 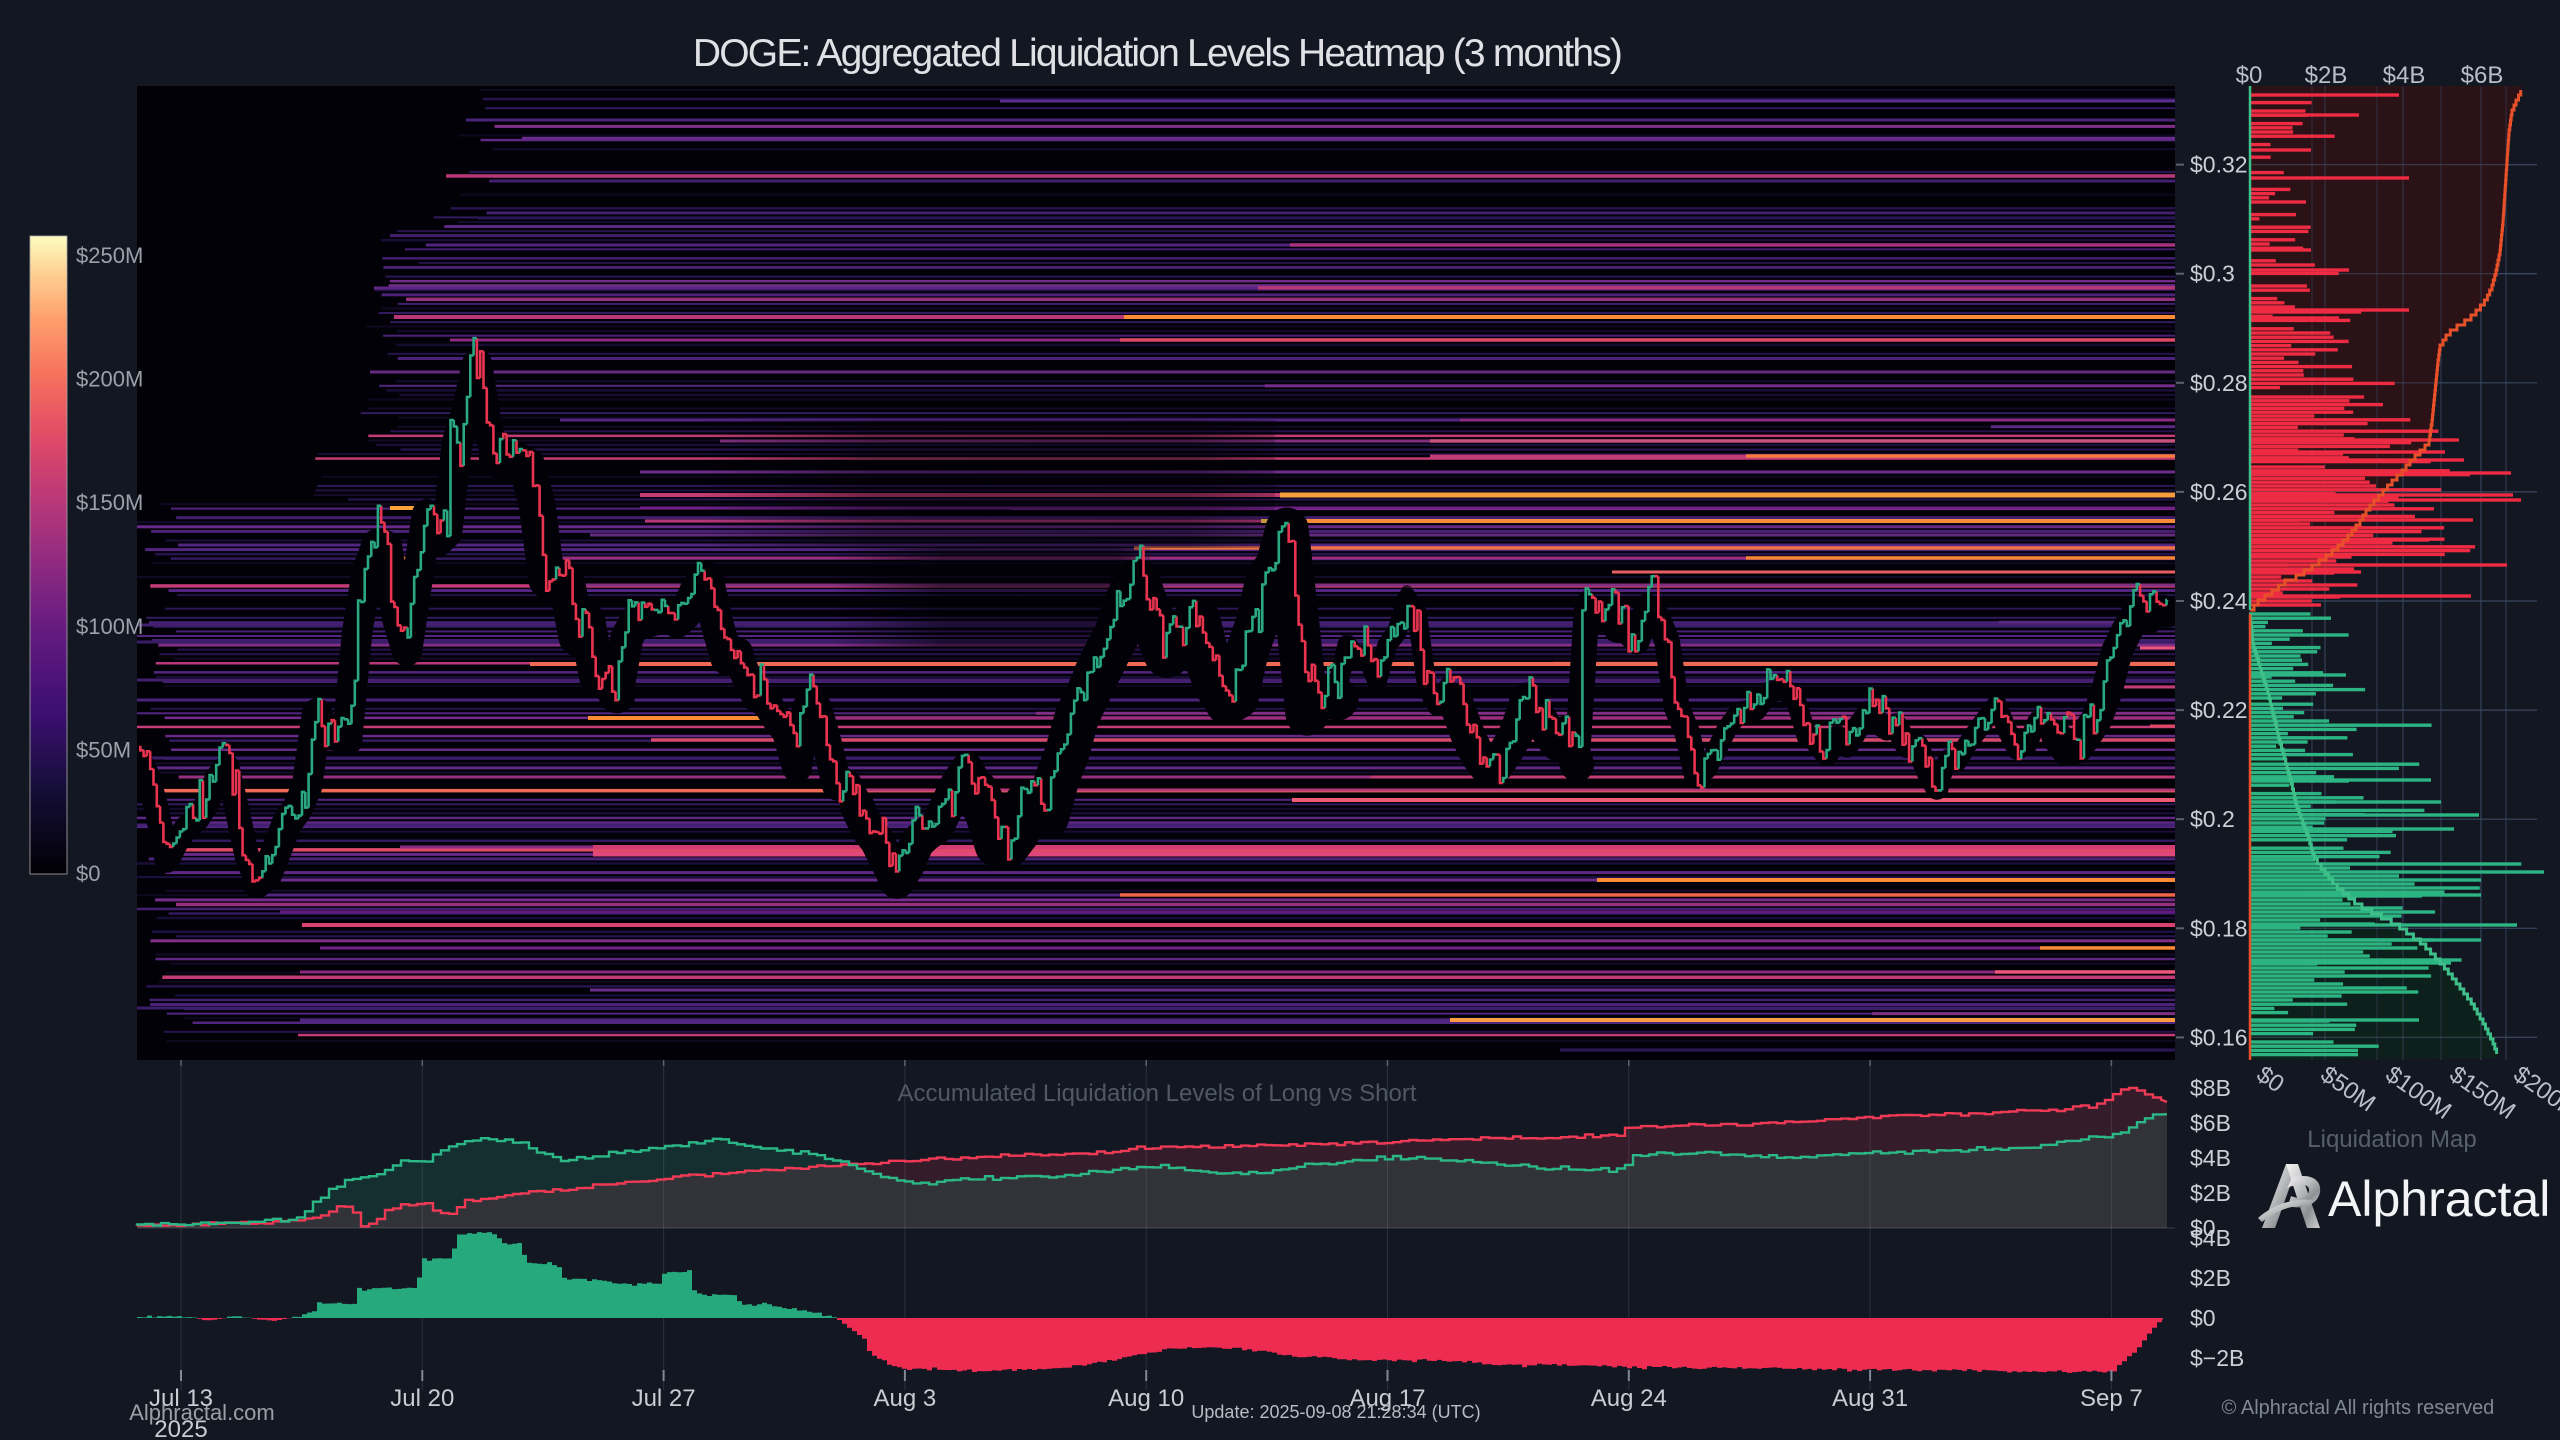 What do you see at coordinates (2210, 1088) in the screenshot?
I see `svg-text: $8B` at bounding box center [2210, 1088].